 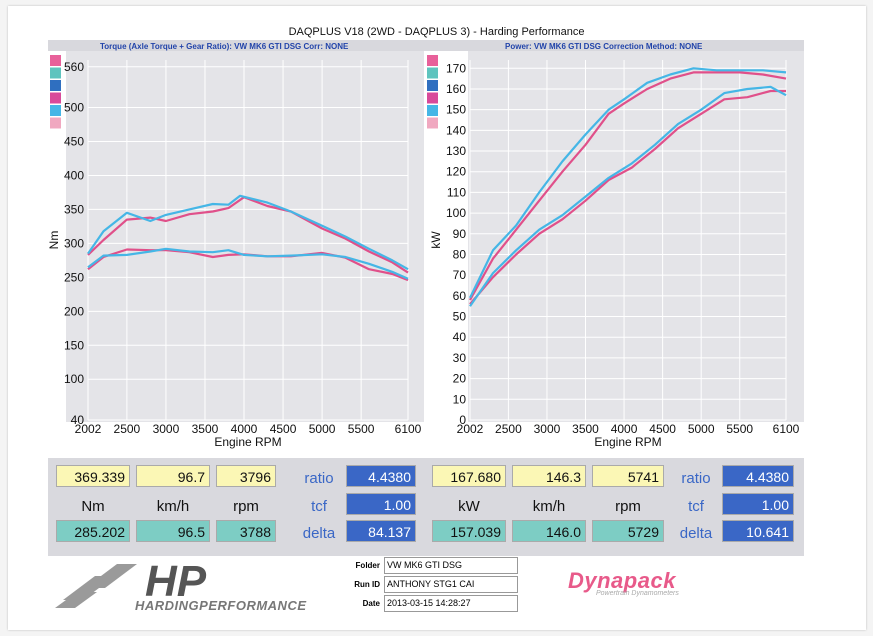 What do you see at coordinates (460, 275) in the screenshot?
I see `y-tick-label: 70` at bounding box center [460, 275].